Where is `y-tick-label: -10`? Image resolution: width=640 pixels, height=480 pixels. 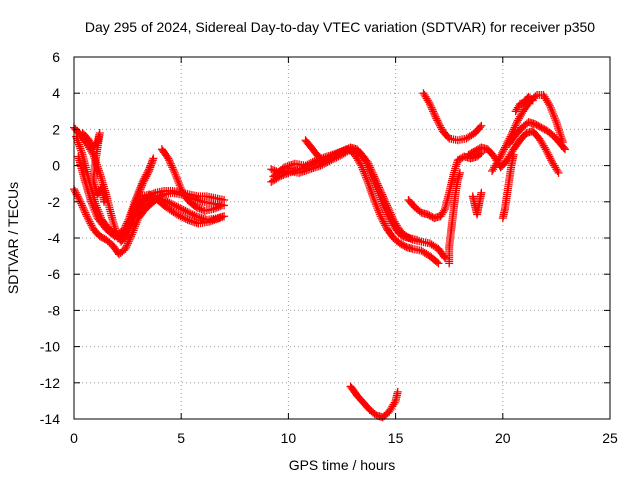
y-tick-label: -10 is located at coordinates (50, 347).